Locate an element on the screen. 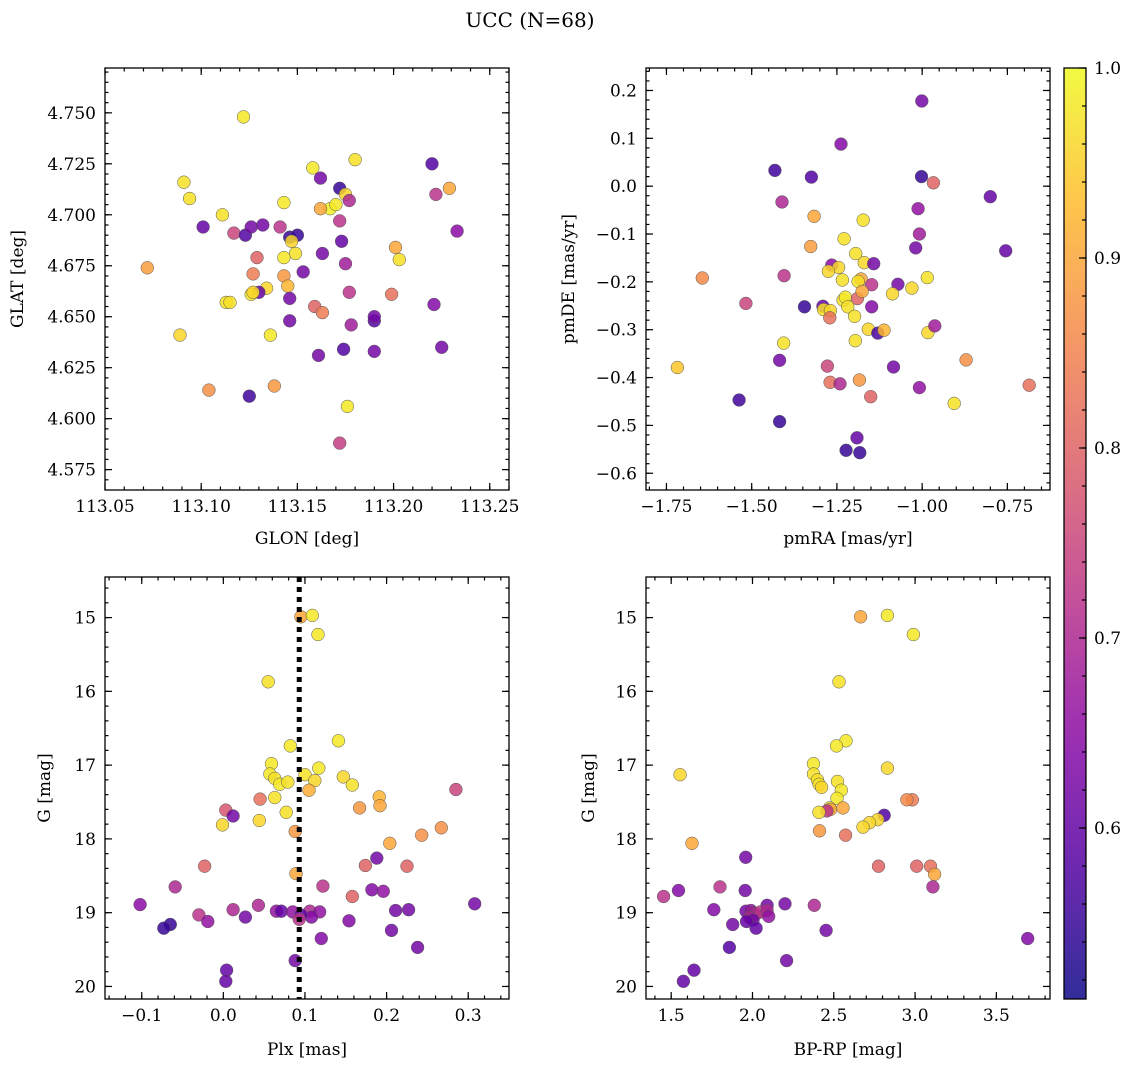  y-tick-label: 17 is located at coordinates (85, 766).